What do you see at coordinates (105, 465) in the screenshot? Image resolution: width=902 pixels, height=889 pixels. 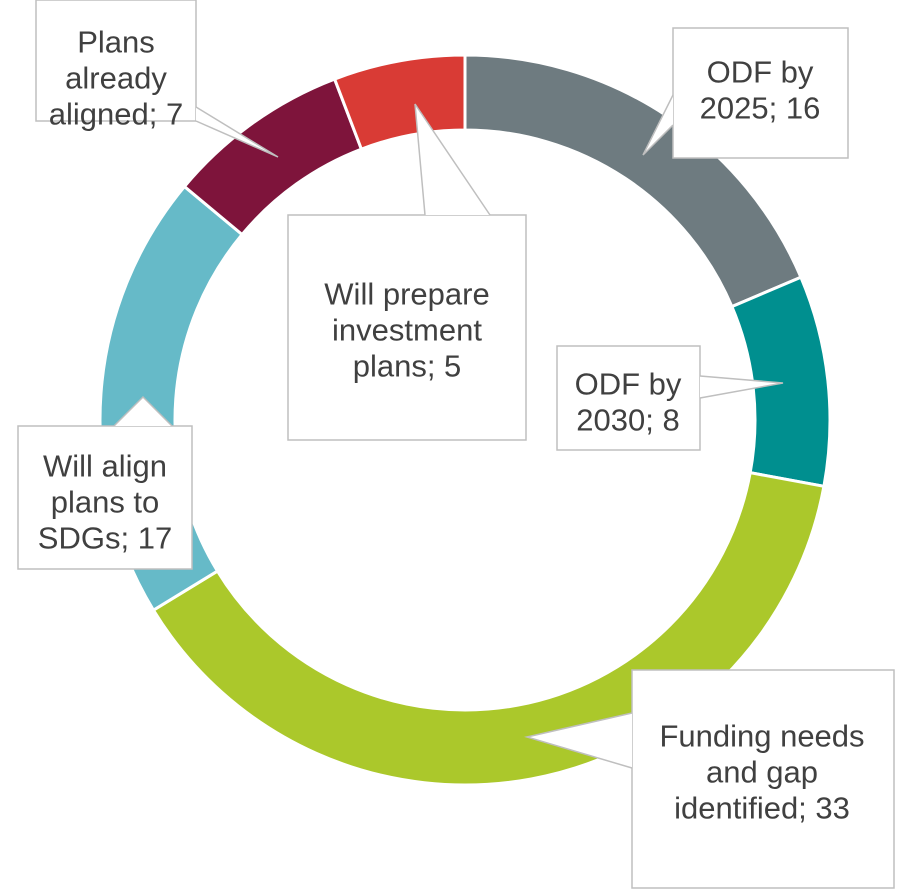 I see `data-label-line: Will align` at bounding box center [105, 465].